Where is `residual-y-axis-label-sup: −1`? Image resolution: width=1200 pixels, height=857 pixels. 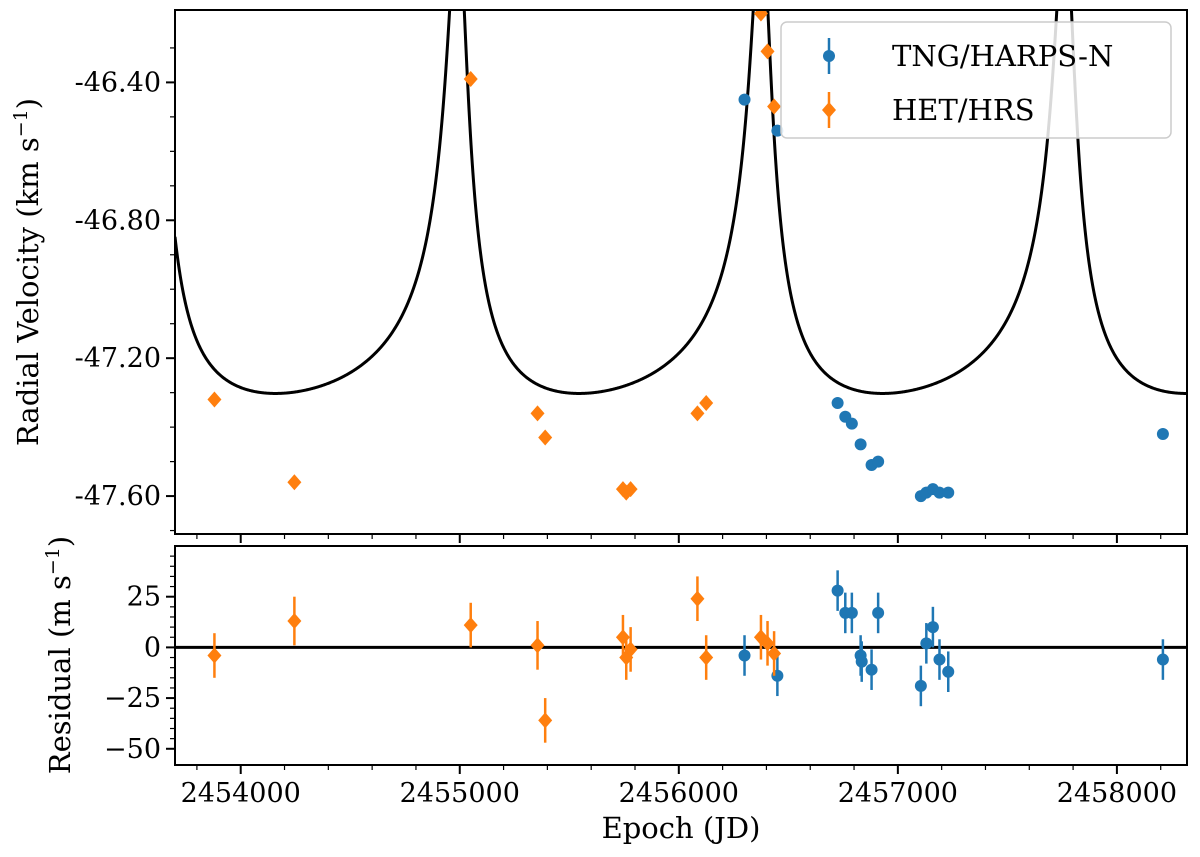
residual-y-axis-label-sup: −1 is located at coordinates (53, 561).